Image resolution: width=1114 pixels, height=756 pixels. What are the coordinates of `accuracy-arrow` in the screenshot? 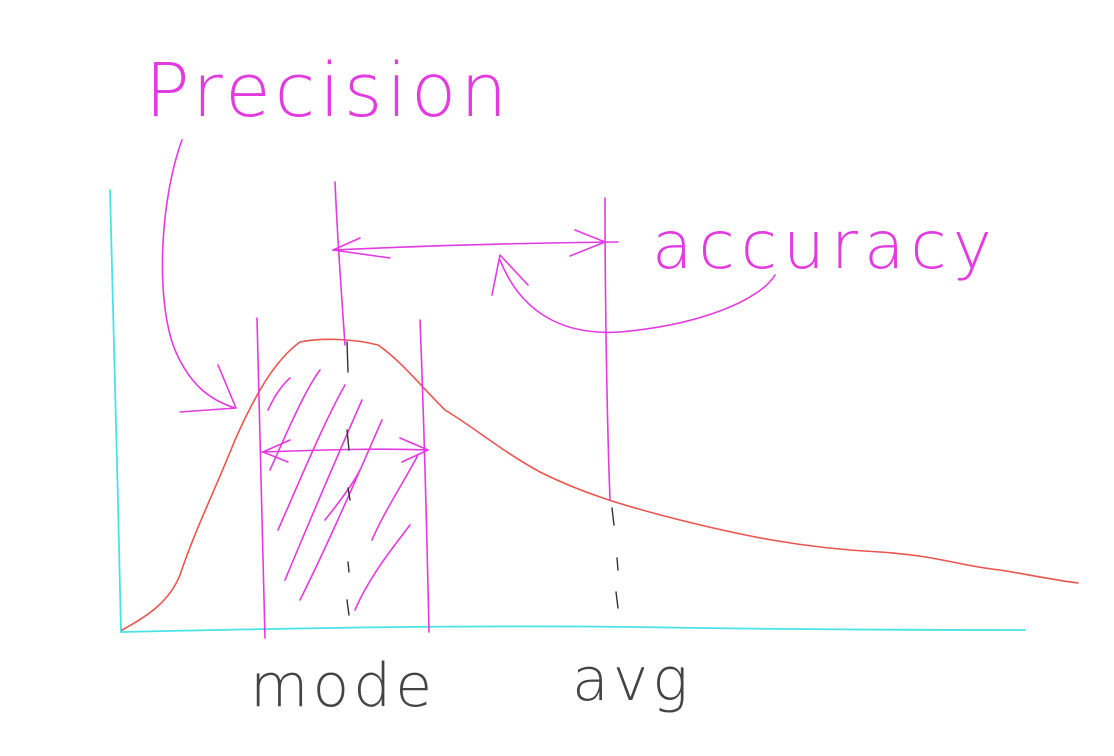 It's located at (475, 244).